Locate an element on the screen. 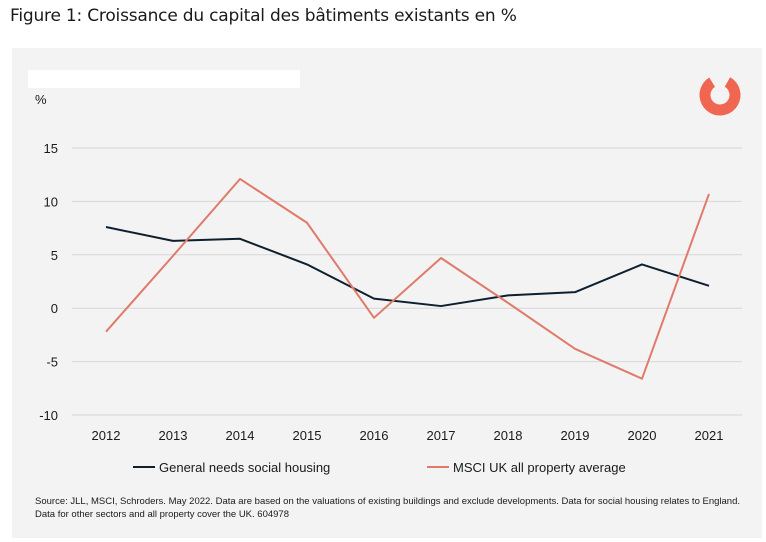  x-tick-label: 2016 is located at coordinates (374, 435).